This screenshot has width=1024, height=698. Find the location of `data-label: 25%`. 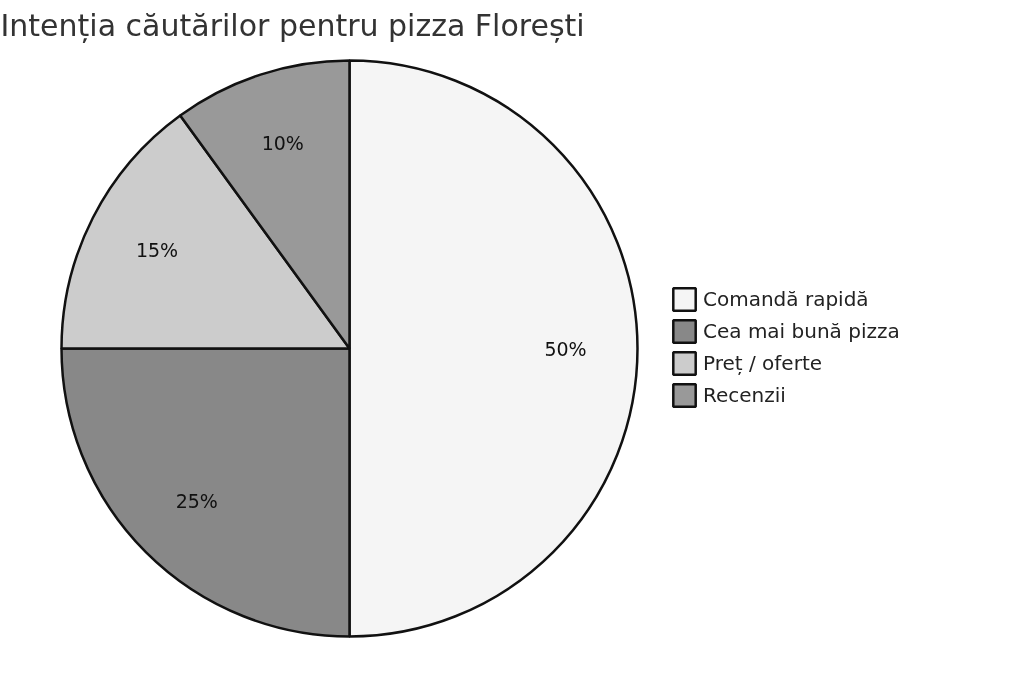

data-label: 25% is located at coordinates (196, 501).